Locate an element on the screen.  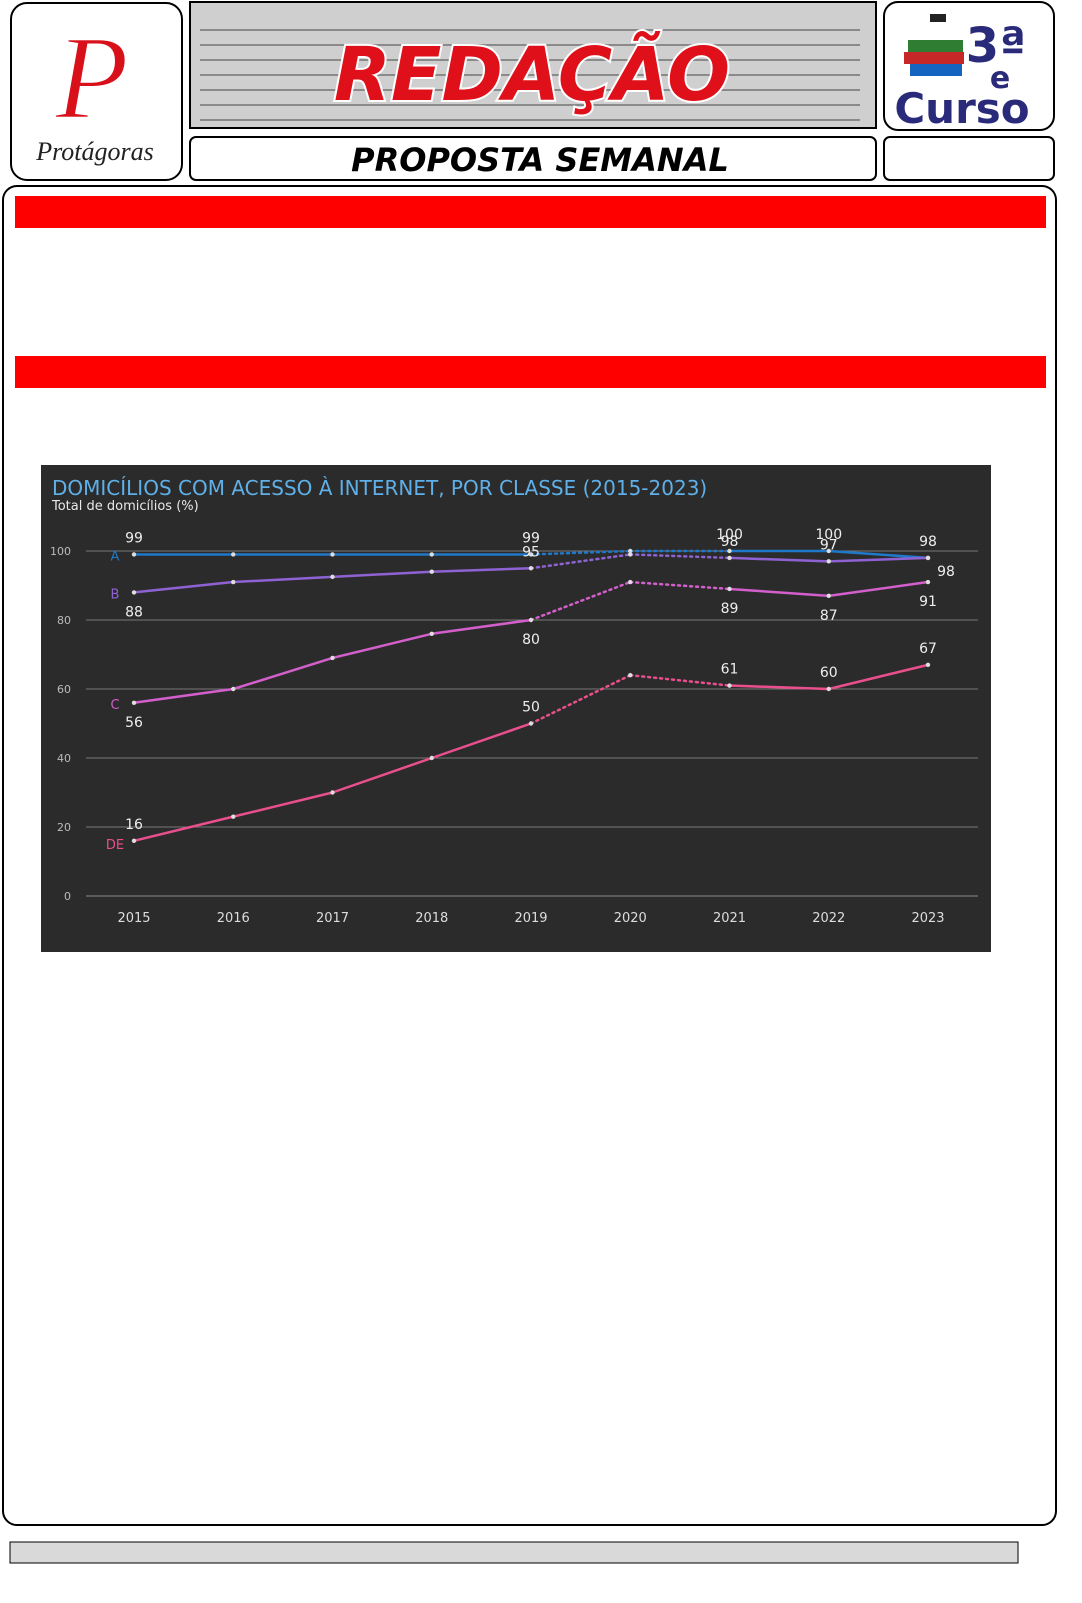
series-label: B is located at coordinates (115, 594).